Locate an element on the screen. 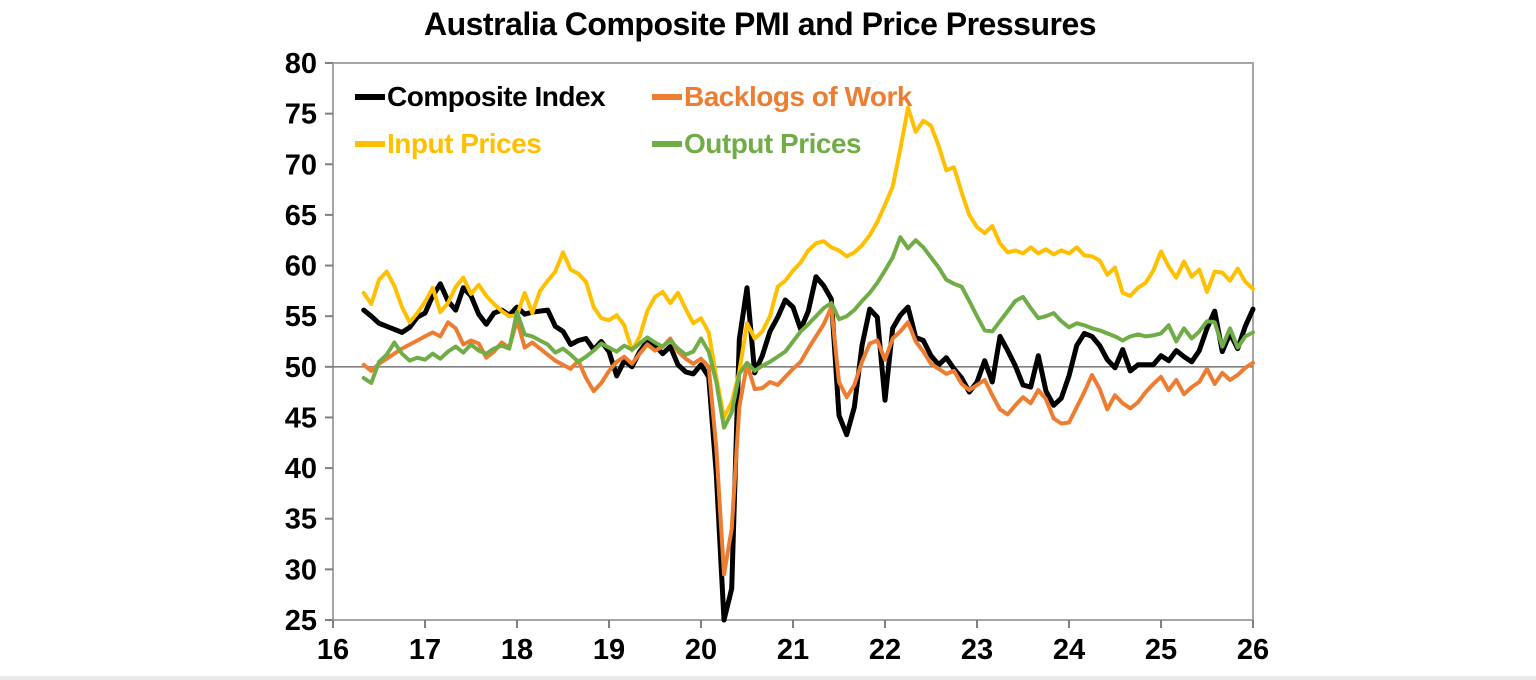  y-tick-label: 45 is located at coordinates (301, 418).